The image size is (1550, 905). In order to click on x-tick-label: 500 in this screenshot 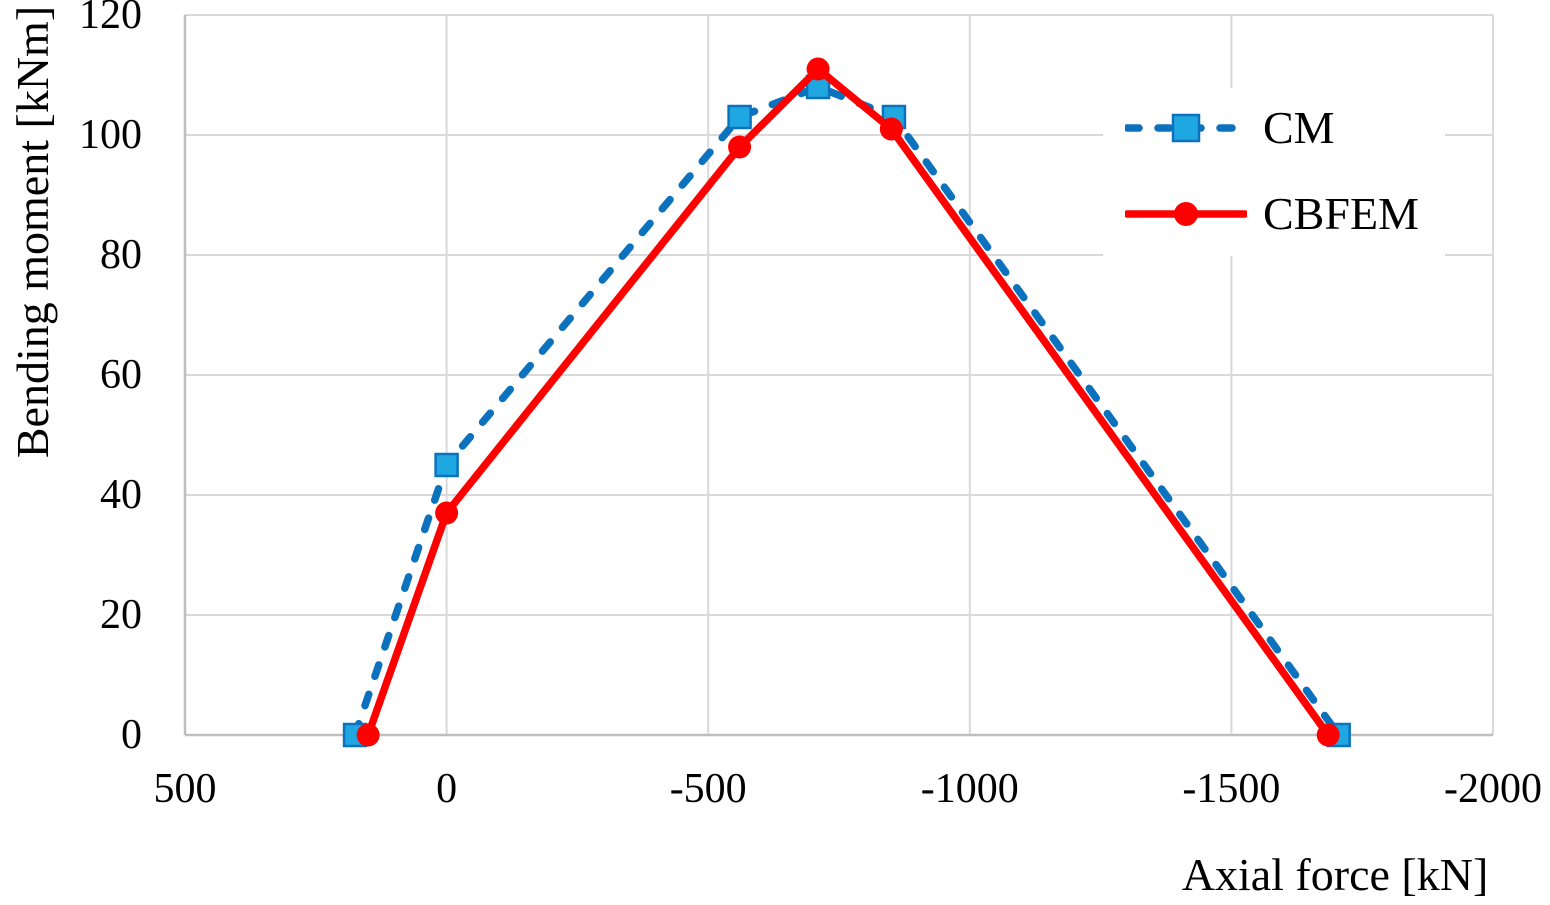, I will do `click(185, 789)`.